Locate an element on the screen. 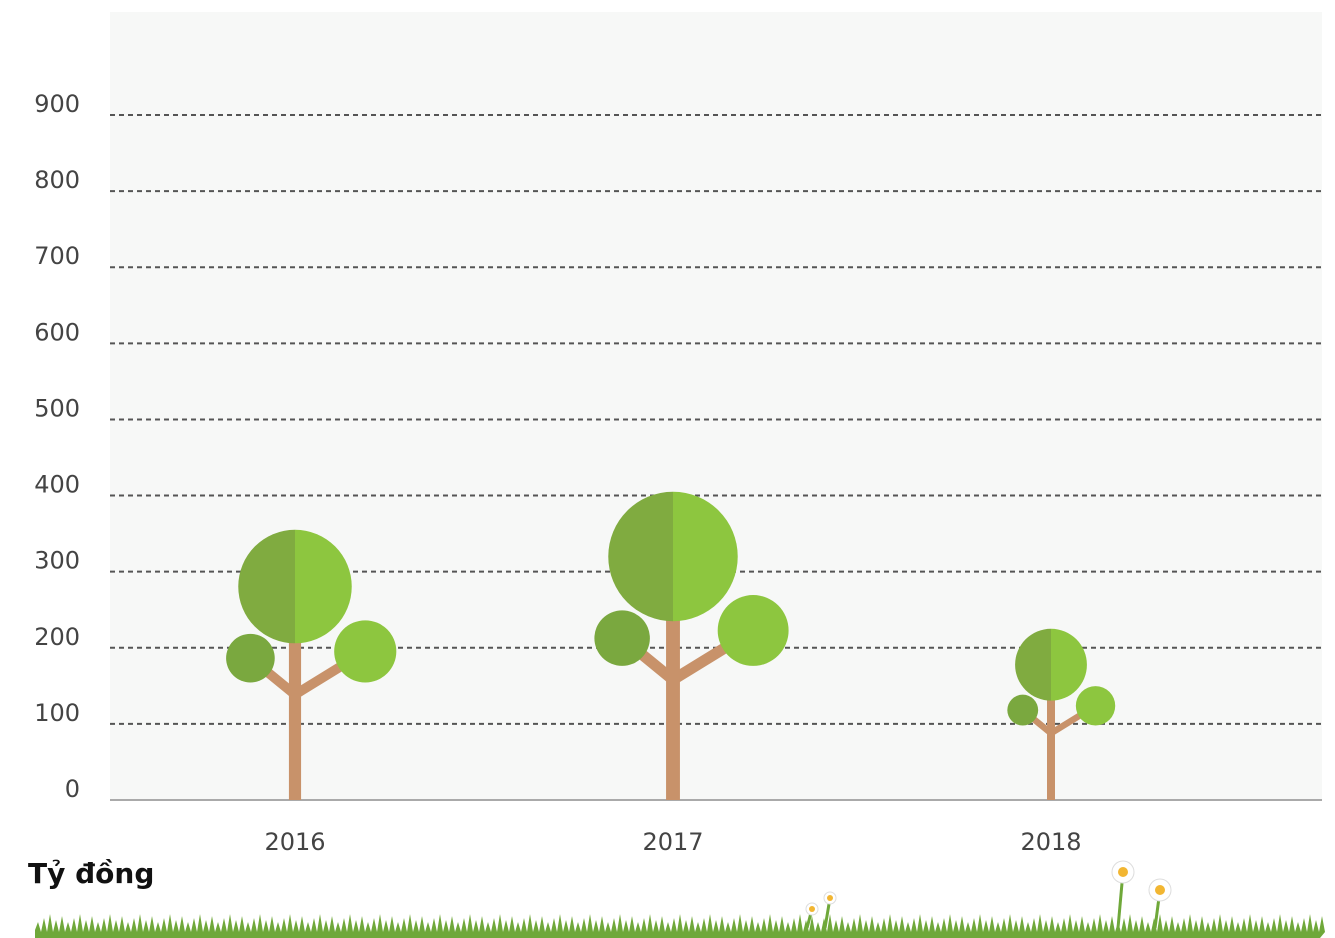 The image size is (1335, 938). y-tick-label: 900 is located at coordinates (57, 104).